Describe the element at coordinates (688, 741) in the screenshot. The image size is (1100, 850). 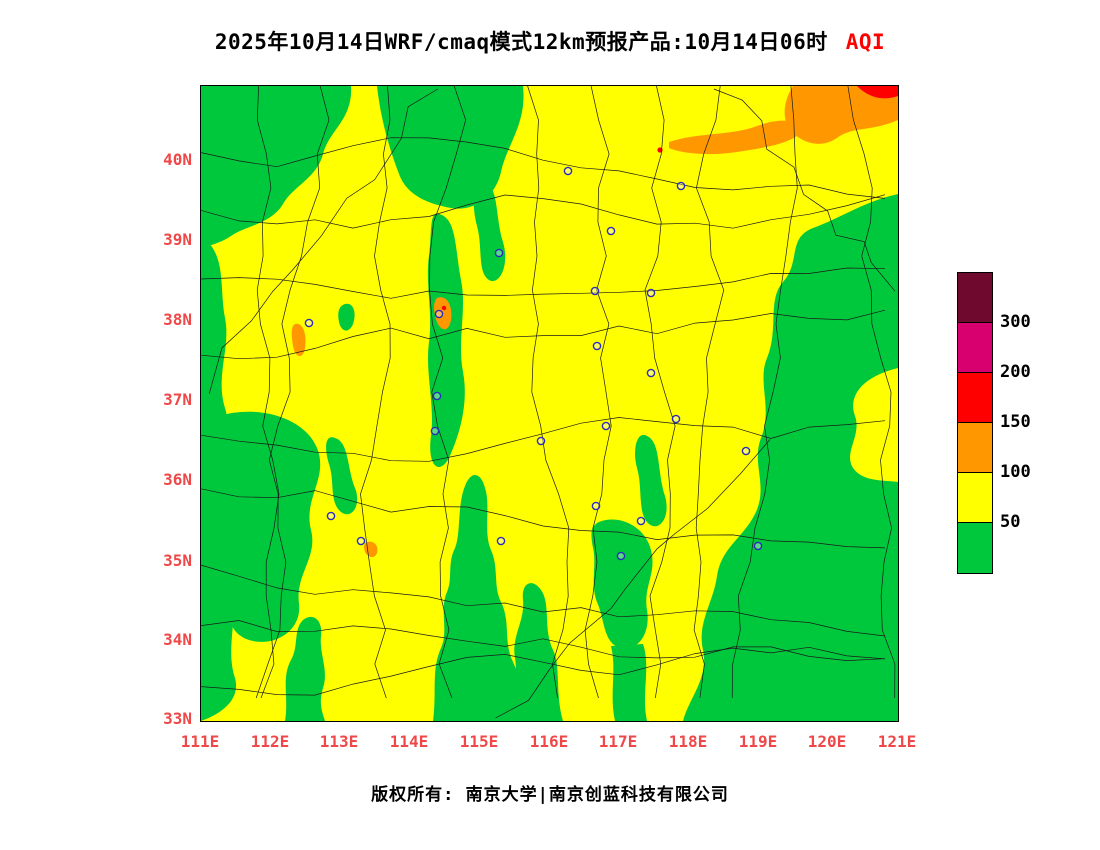
I see `lon-tick-label: 118E` at that location.